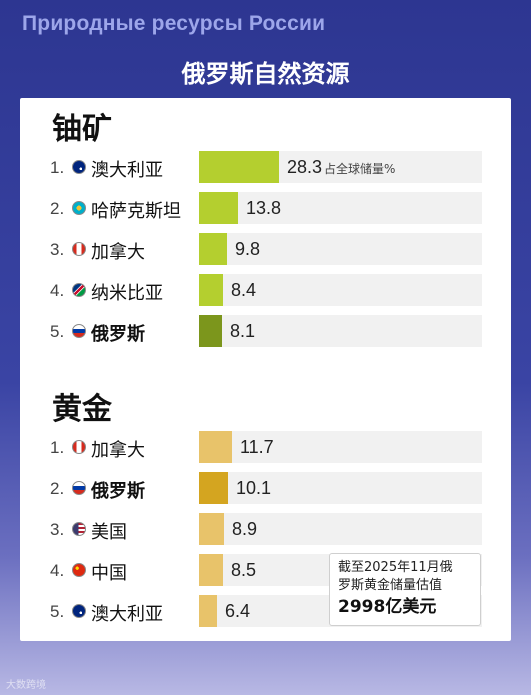  I want to click on value-number: 6.4, so click(238, 611).